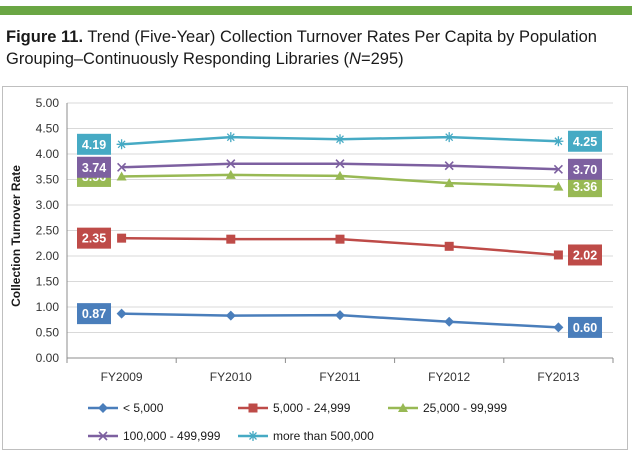 This screenshot has height=453, width=632. I want to click on data-label: 0.87, so click(94, 314).